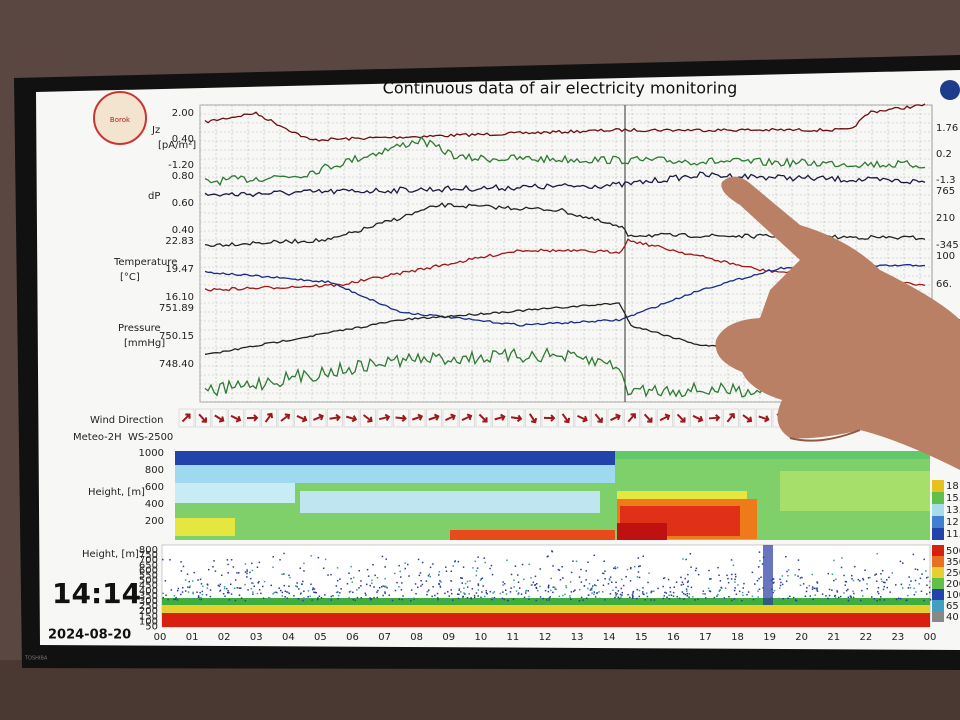  What do you see at coordinates (148, 581) in the screenshot?
I see `tick-label: 500` at bounding box center [148, 581].